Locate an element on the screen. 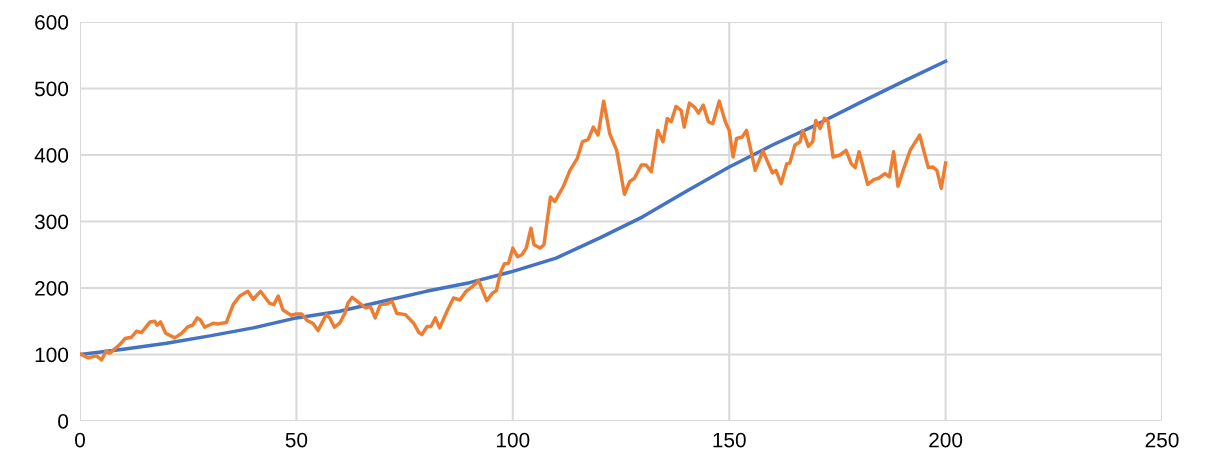  y-tick-label: 500 is located at coordinates (51, 89).